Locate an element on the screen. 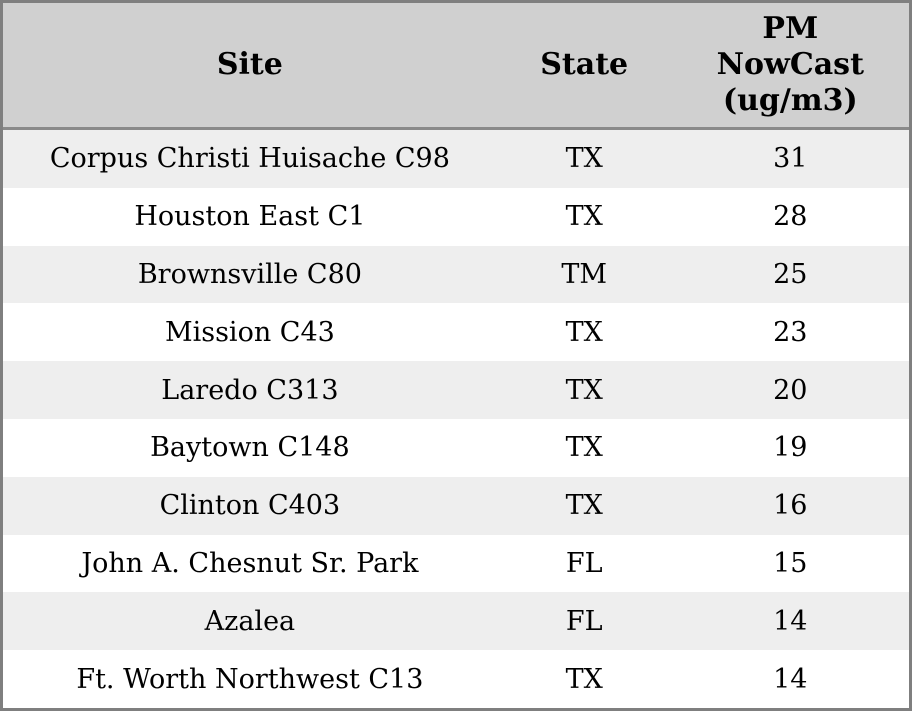  pm-value-cell: 28 is located at coordinates (790, 217).